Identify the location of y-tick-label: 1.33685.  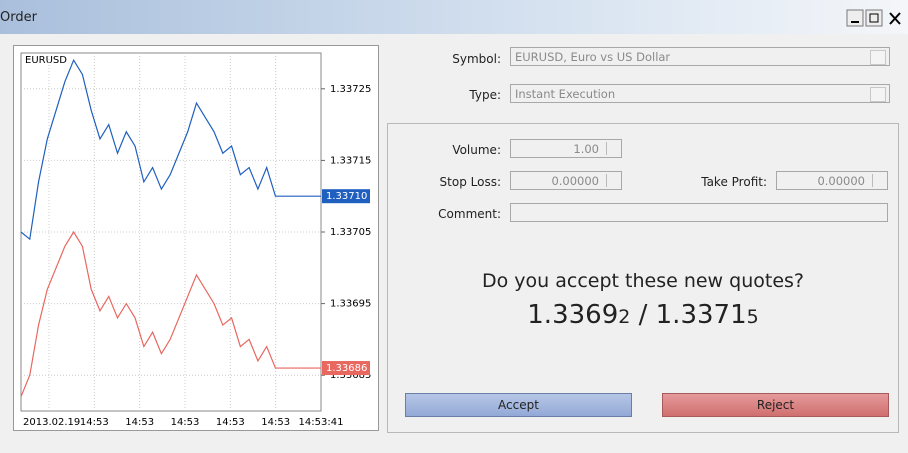
(350, 375).